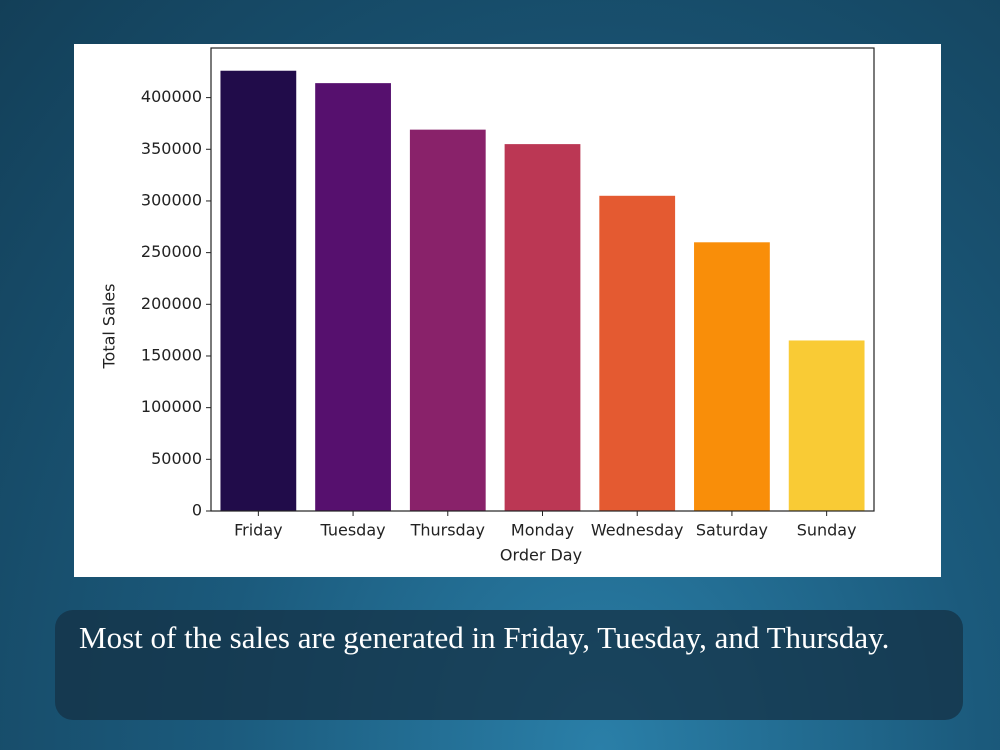  What do you see at coordinates (171, 303) in the screenshot?
I see `y-tick-label: 200000` at bounding box center [171, 303].